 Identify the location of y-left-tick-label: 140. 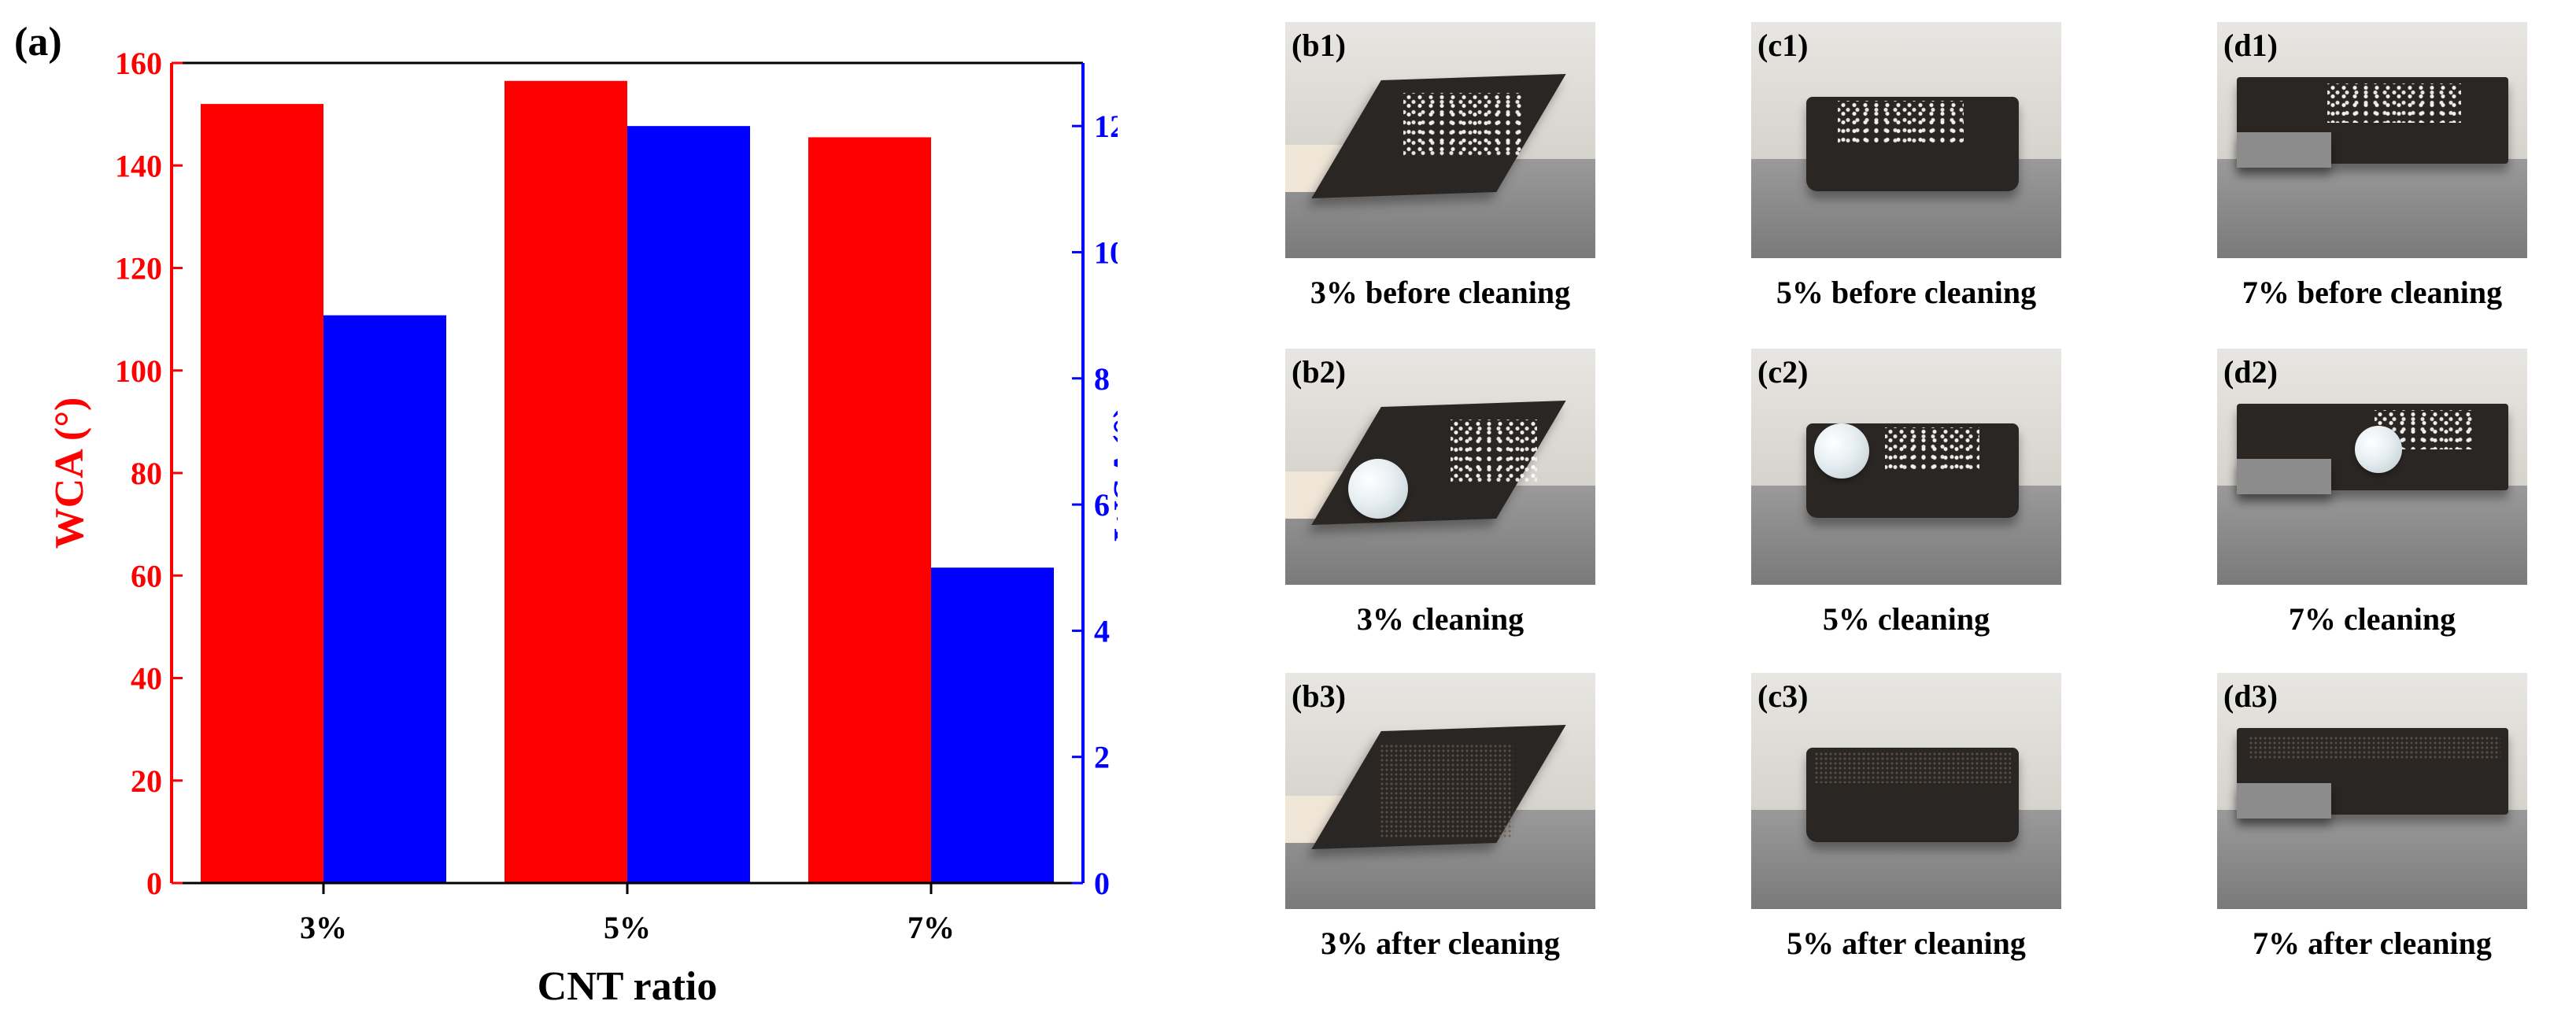
(138, 165).